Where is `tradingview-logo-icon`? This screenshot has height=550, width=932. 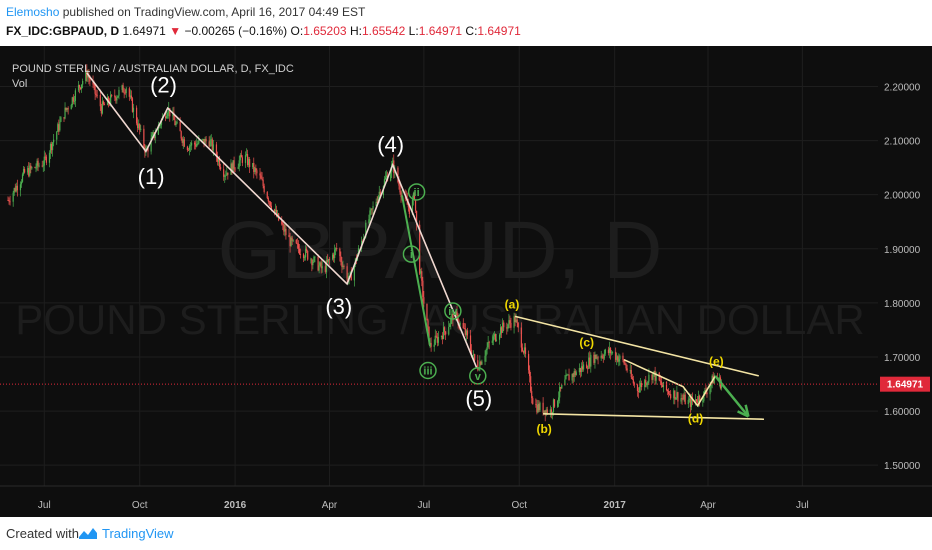
tradingview-logo-icon is located at coordinates (88, 533).